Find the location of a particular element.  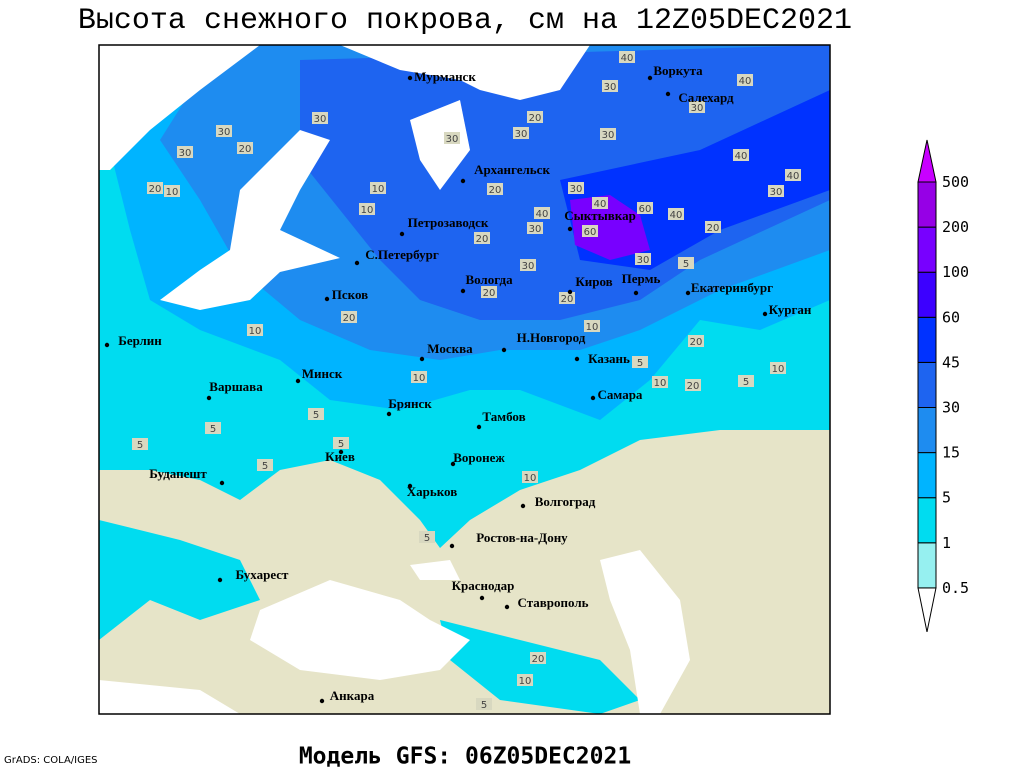

colorbar-label: 60 is located at coordinates (951, 317).